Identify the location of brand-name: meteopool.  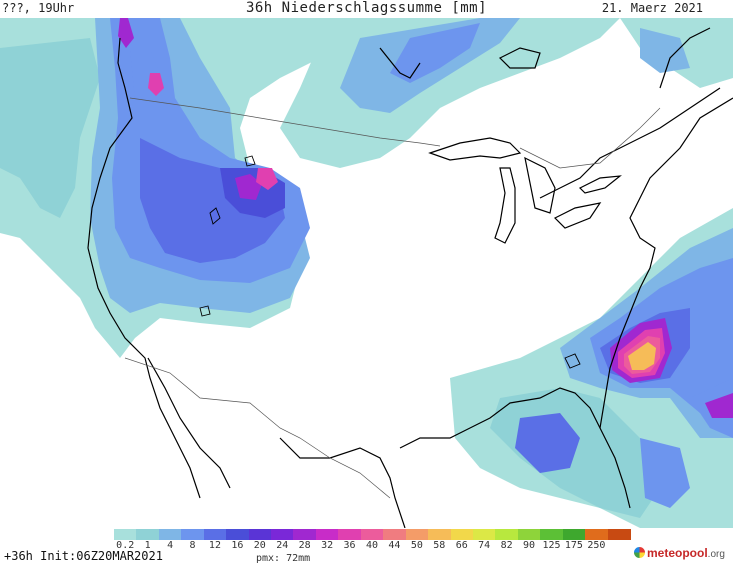
(677, 553).